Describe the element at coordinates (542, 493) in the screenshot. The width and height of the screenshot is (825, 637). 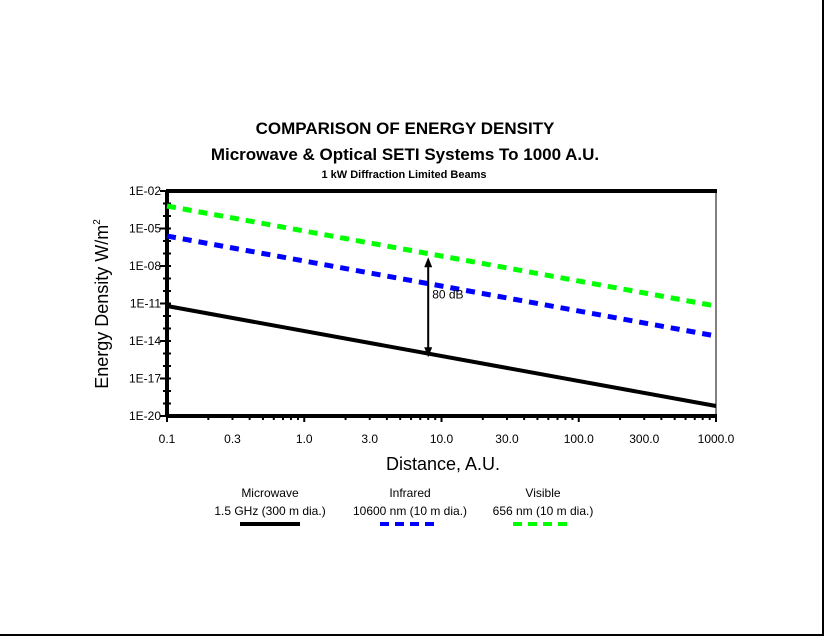
I see `legend-name: Visible` at that location.